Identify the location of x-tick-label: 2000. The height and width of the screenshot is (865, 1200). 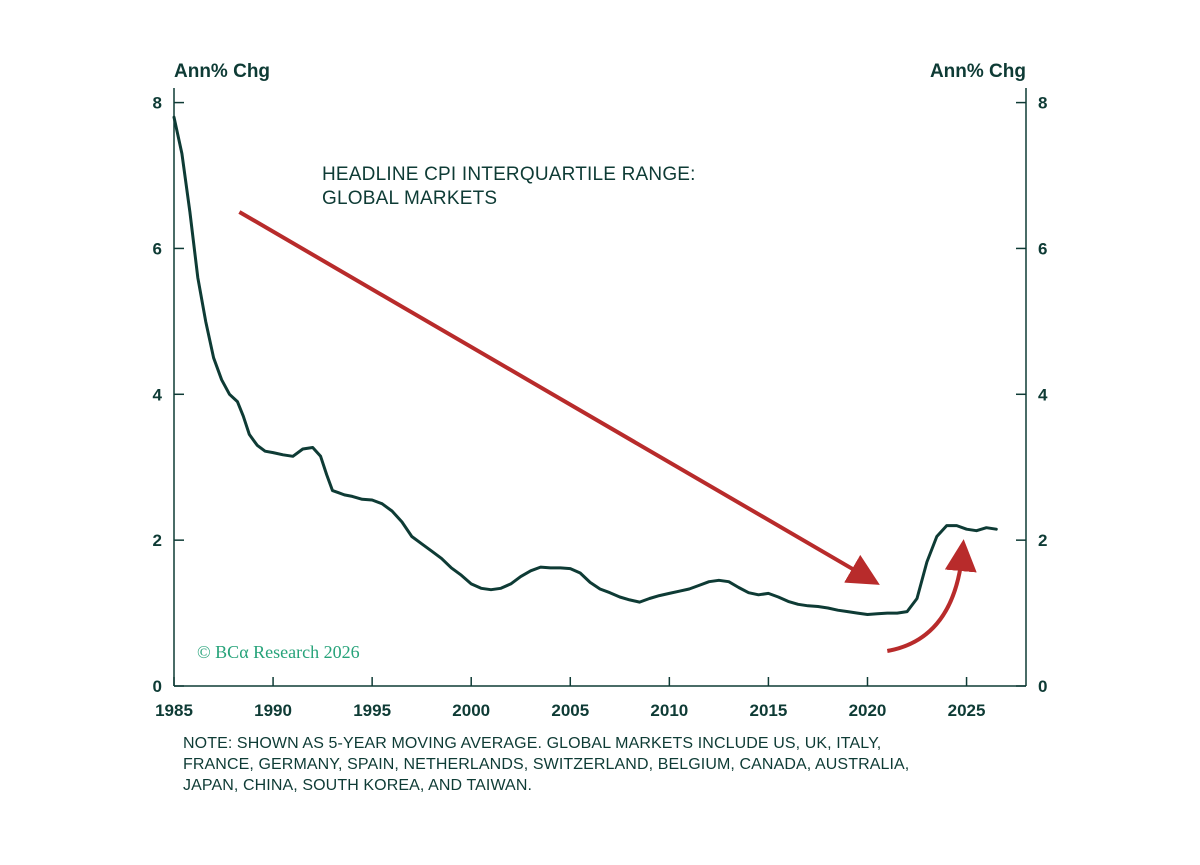
(471, 710).